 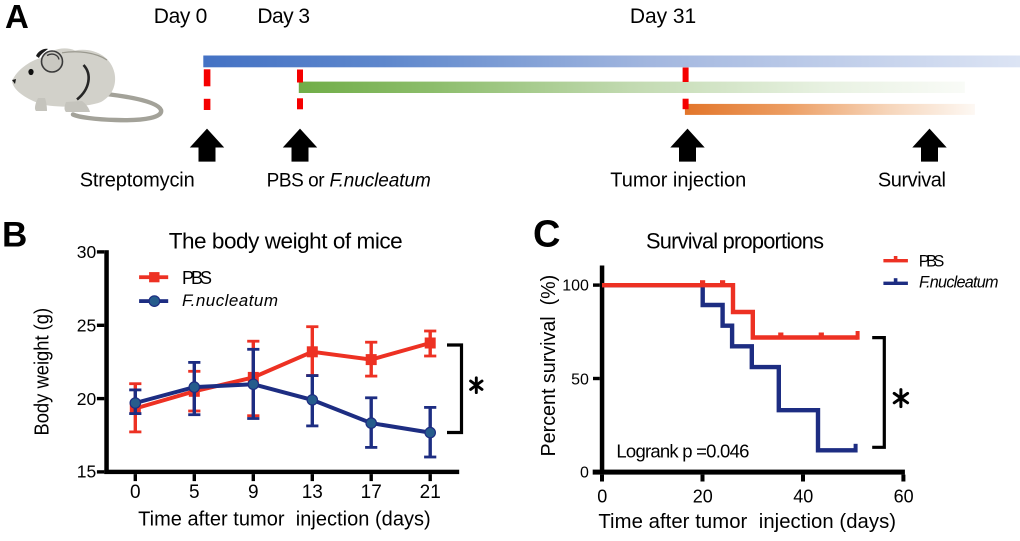 I want to click on svg-text: Body weight (g), so click(x=43, y=372).